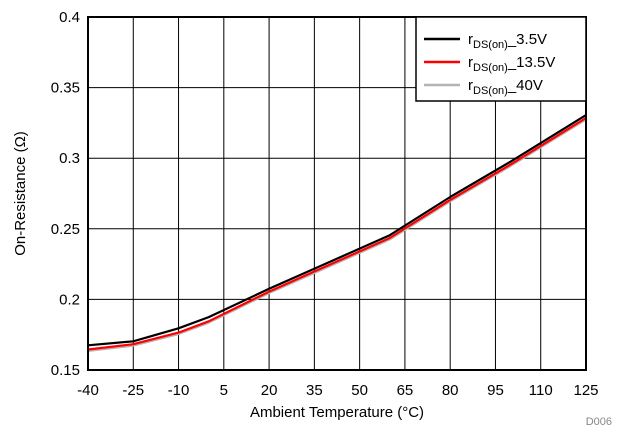 Image resolution: width=621 pixels, height=432 pixels. I want to click on legend-box, so click(501, 59).